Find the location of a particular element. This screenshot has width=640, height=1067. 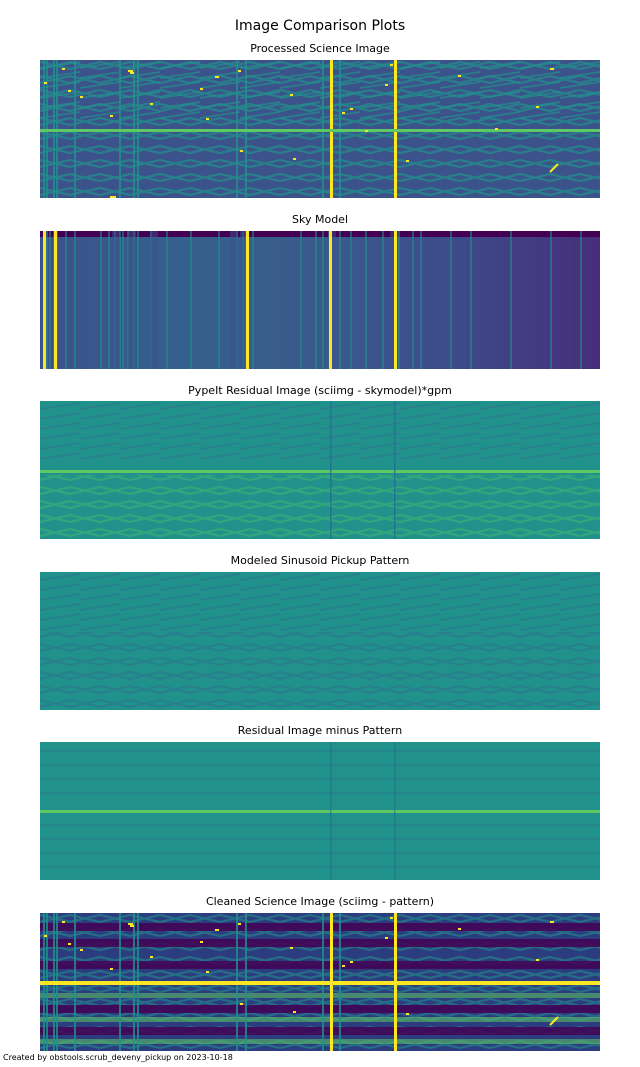

heatmap-pattern is located at coordinates (320, 641).